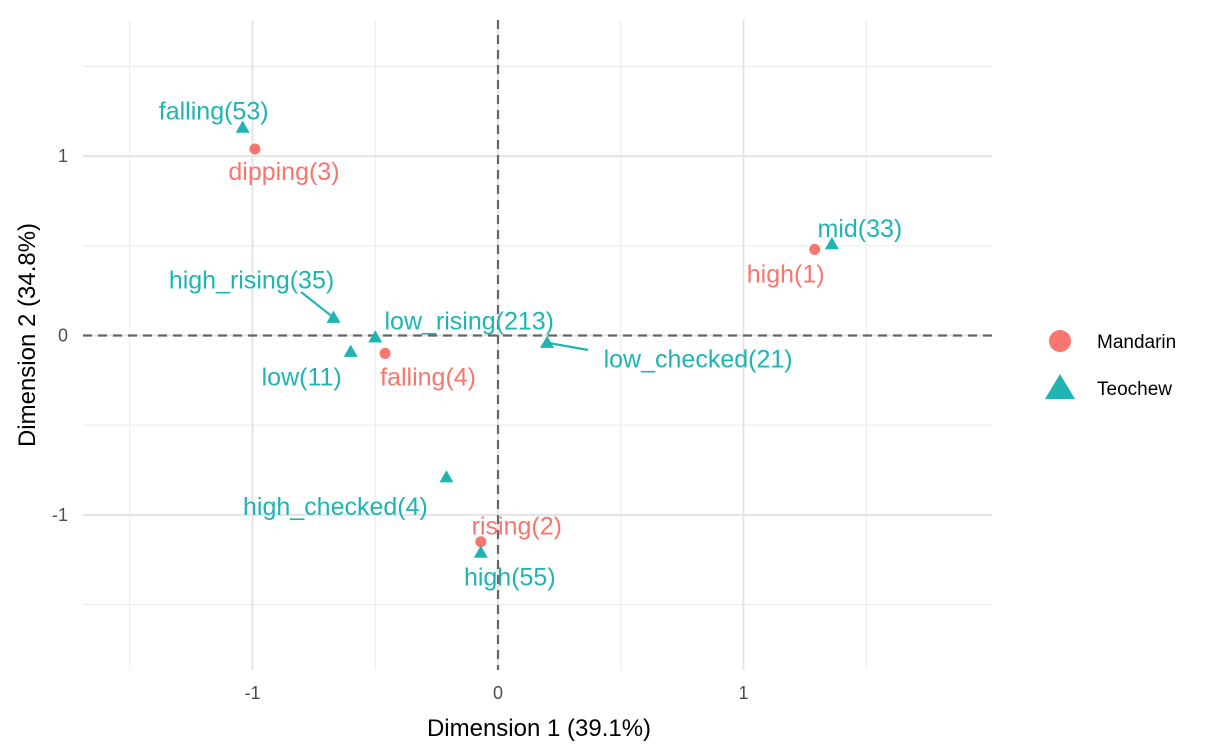 This screenshot has width=1224, height=756. Describe the element at coordinates (335, 507) in the screenshot. I see `label-teochew-high-checked-4: high_checked(4)` at that location.